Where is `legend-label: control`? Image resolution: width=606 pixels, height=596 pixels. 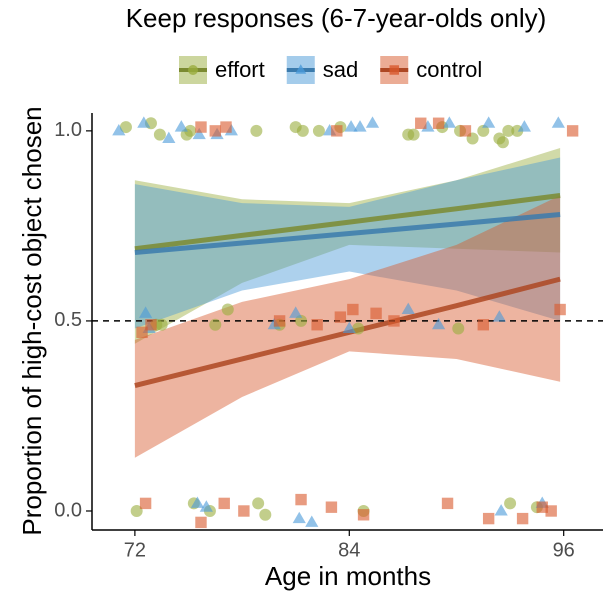
legend-label: control is located at coordinates (449, 69).